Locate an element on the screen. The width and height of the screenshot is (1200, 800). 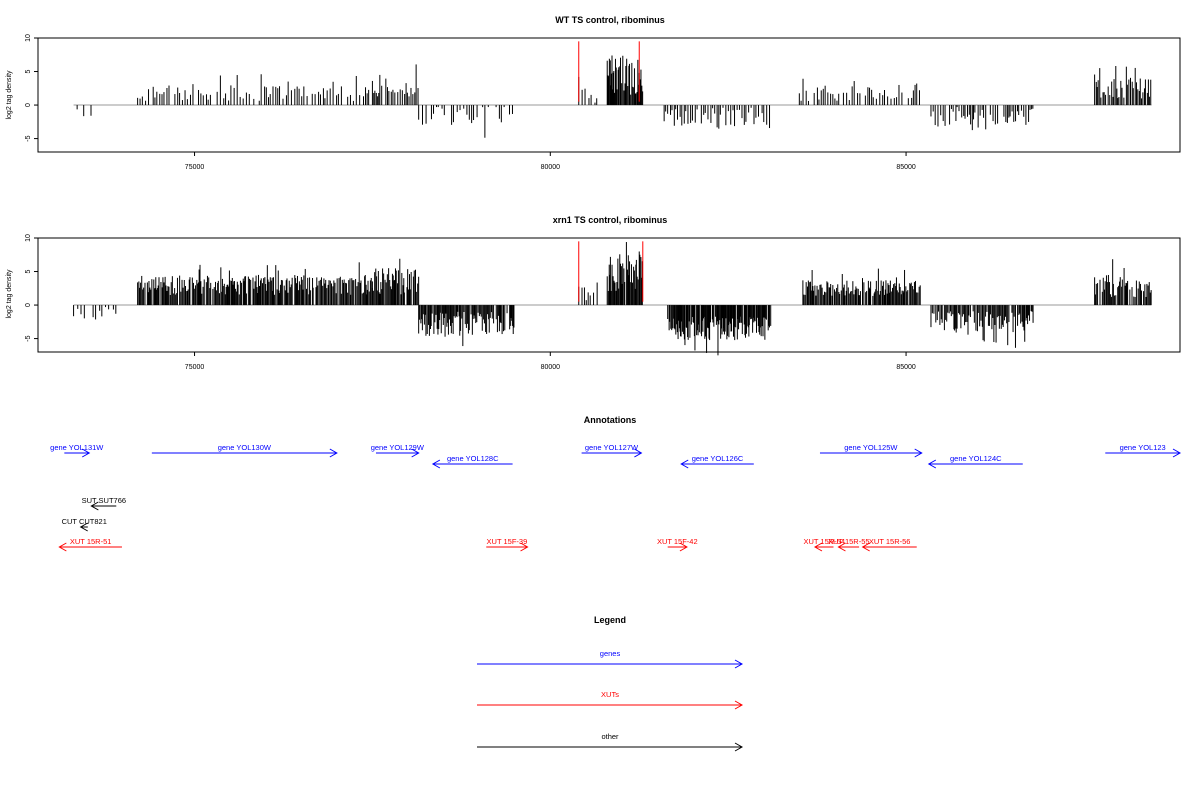
wt-xtick-label: 85000 is located at coordinates (906, 167).